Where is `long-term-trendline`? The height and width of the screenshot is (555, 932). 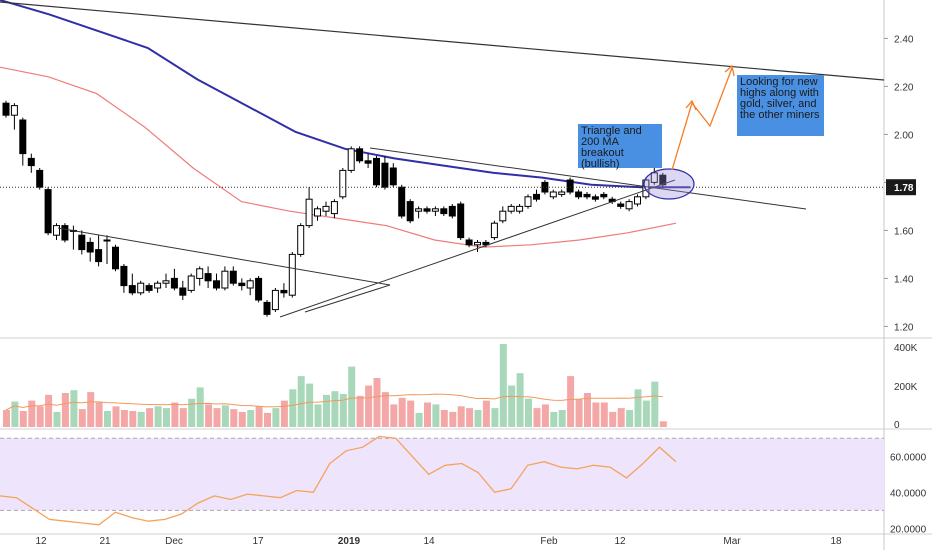
long-term-trendline is located at coordinates (442, 41).